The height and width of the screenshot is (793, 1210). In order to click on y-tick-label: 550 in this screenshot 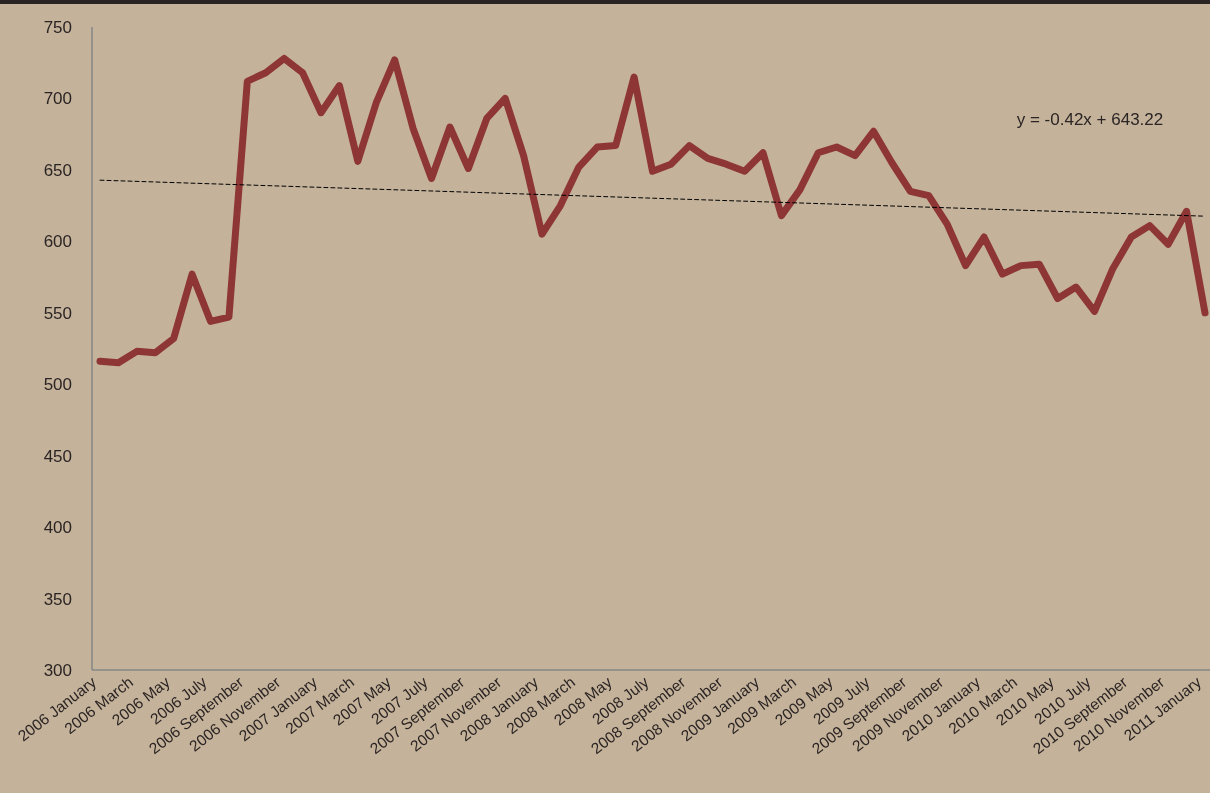, I will do `click(57, 313)`.